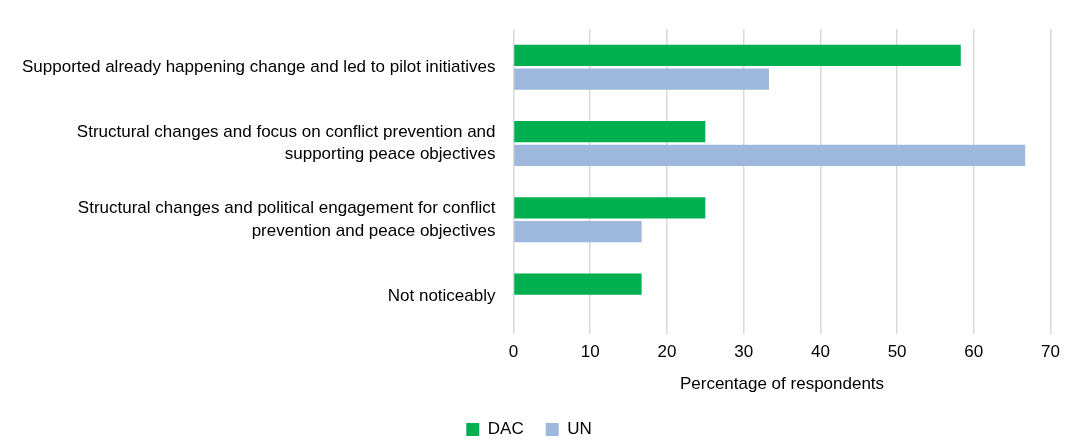 The width and height of the screenshot is (1068, 448). What do you see at coordinates (513, 352) in the screenshot?
I see `x-tick-label: 0` at bounding box center [513, 352].